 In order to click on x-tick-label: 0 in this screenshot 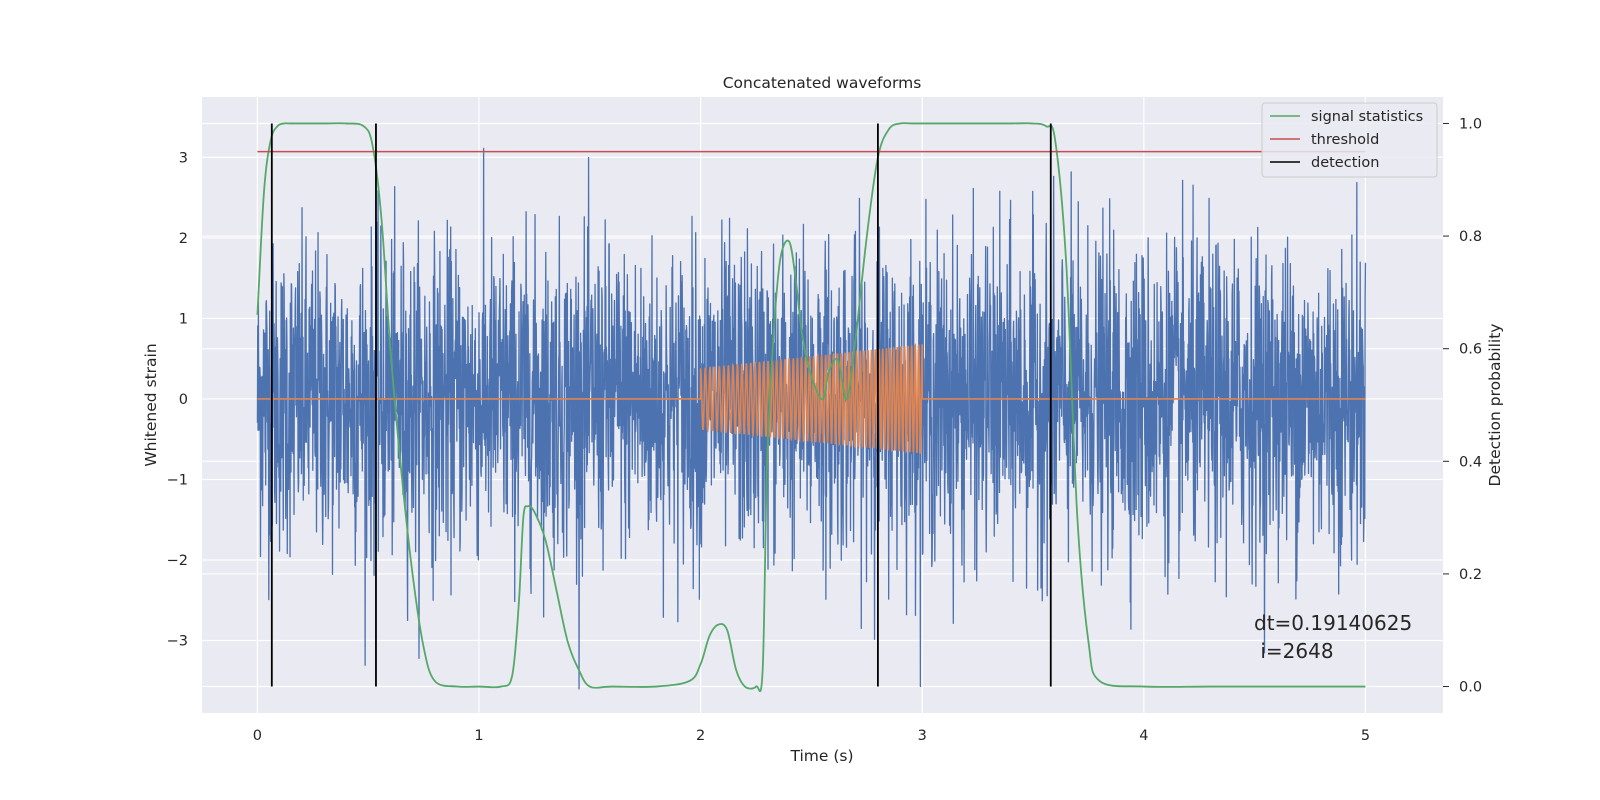, I will do `click(257, 736)`.